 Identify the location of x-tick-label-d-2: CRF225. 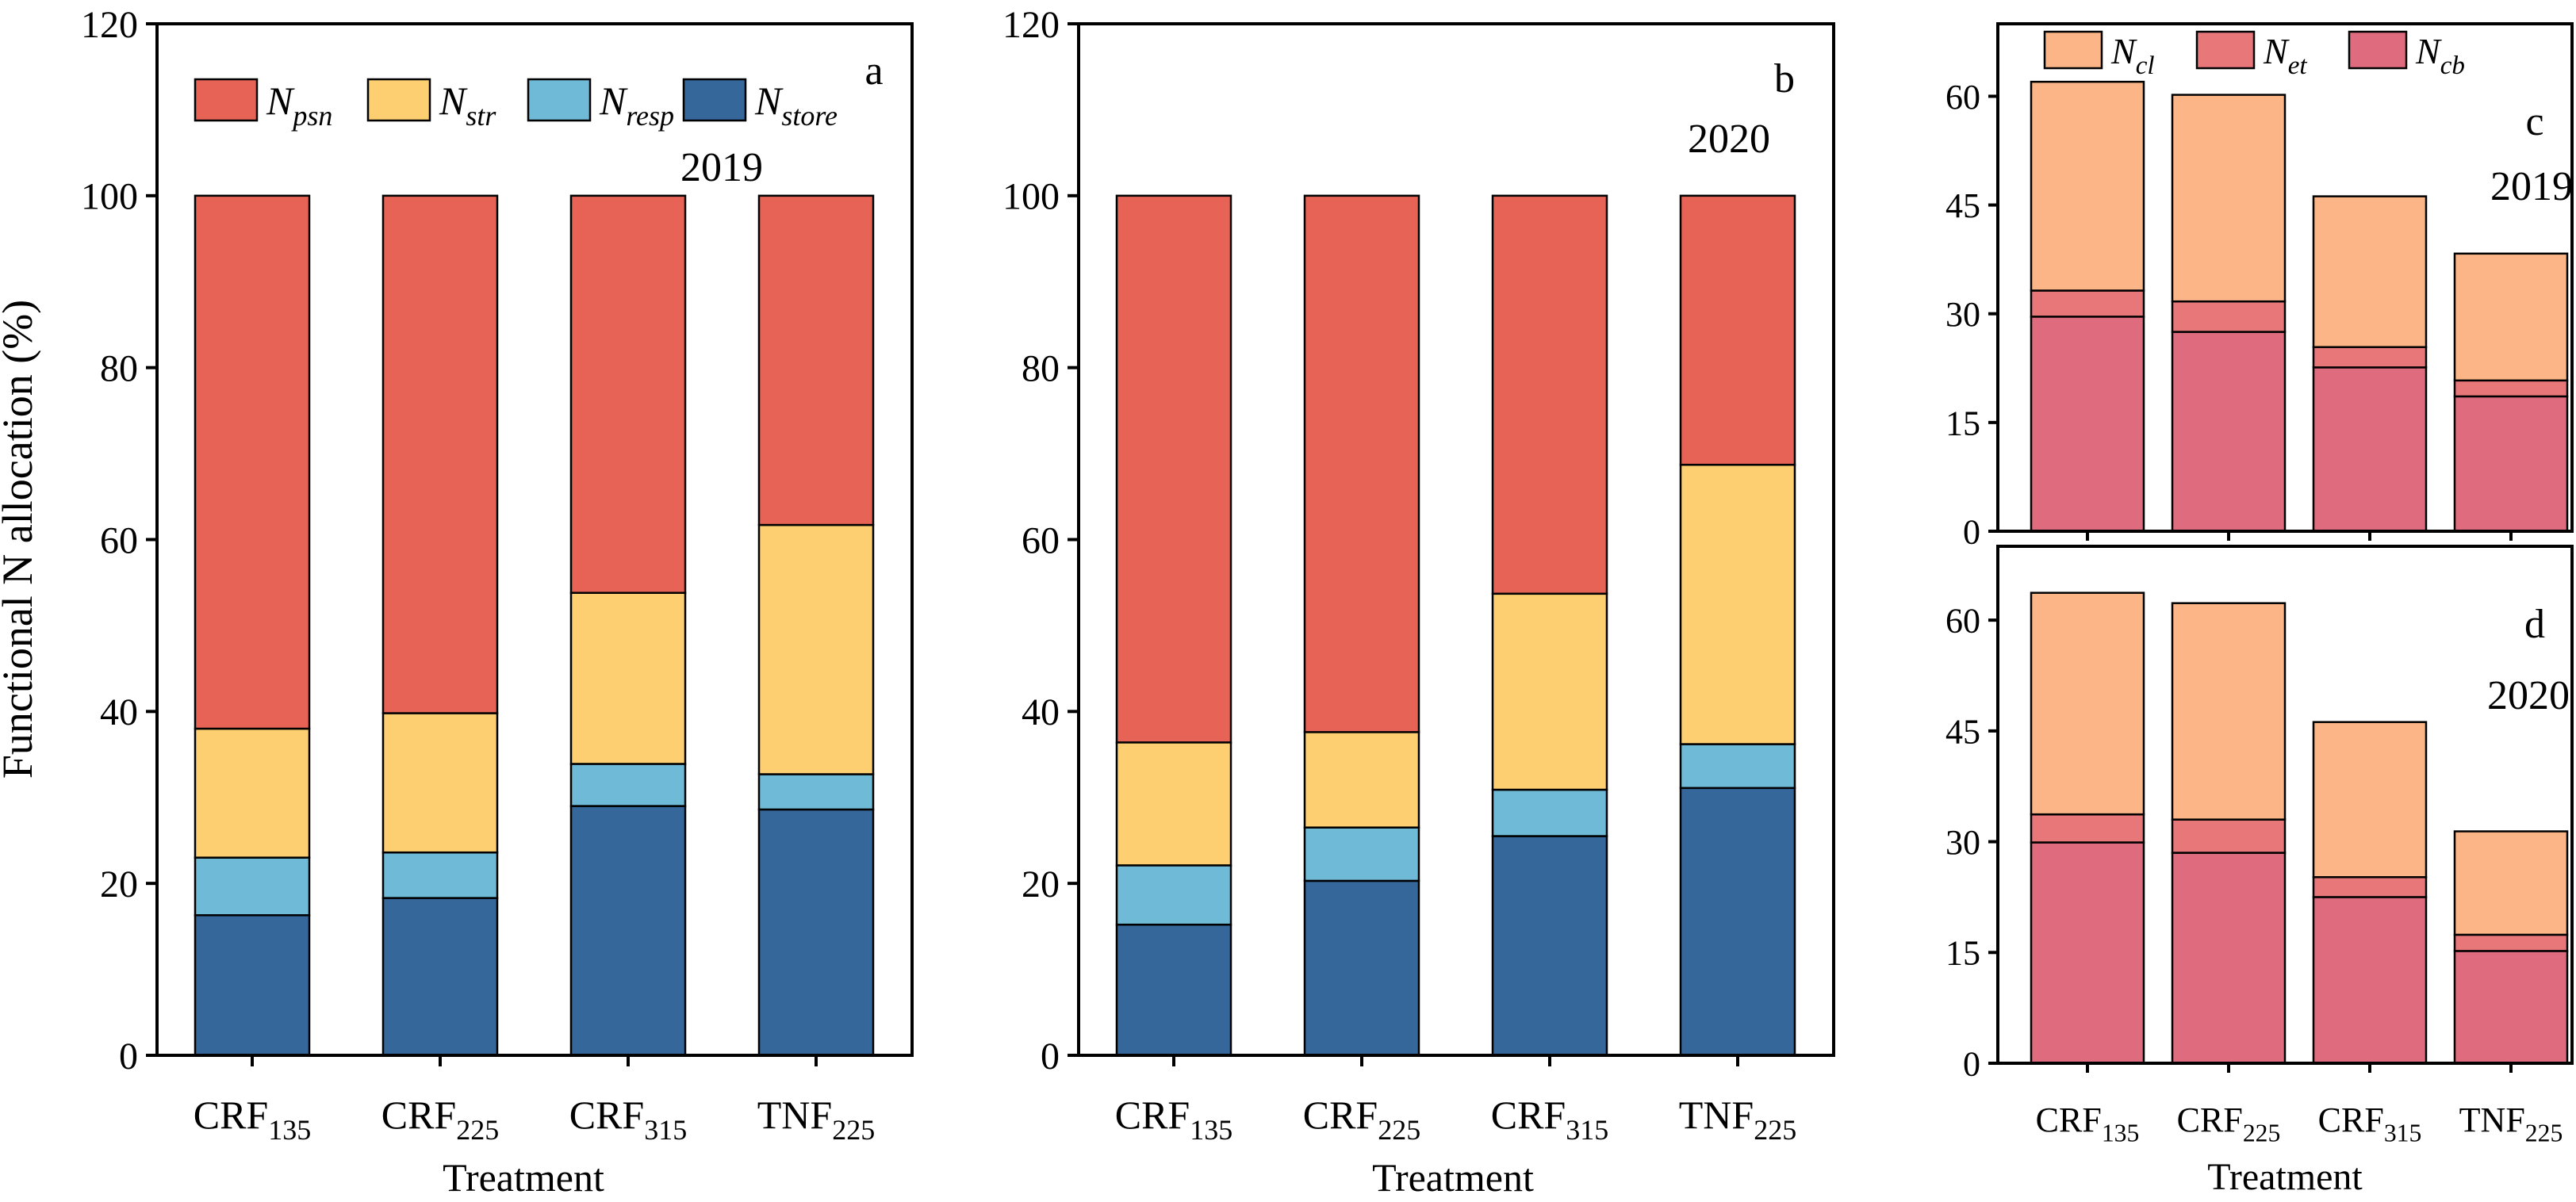
(2229, 1123).